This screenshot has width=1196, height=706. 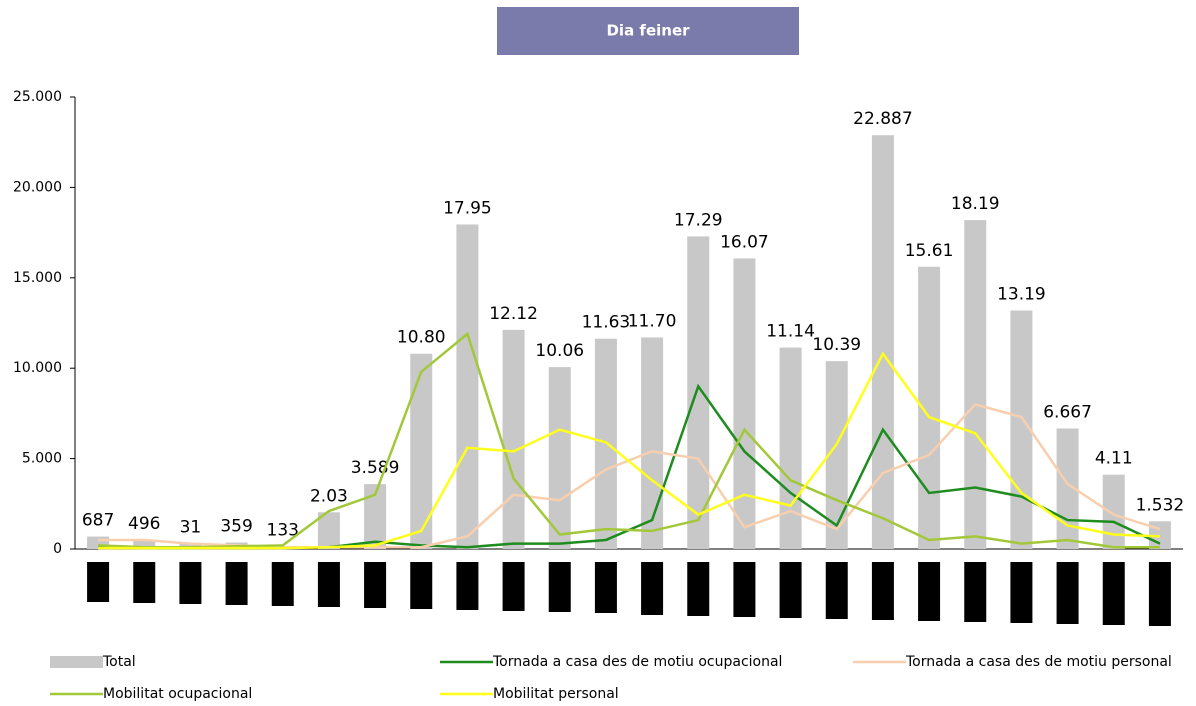 What do you see at coordinates (836, 345) in the screenshot?
I see `data-label: 10.39` at bounding box center [836, 345].